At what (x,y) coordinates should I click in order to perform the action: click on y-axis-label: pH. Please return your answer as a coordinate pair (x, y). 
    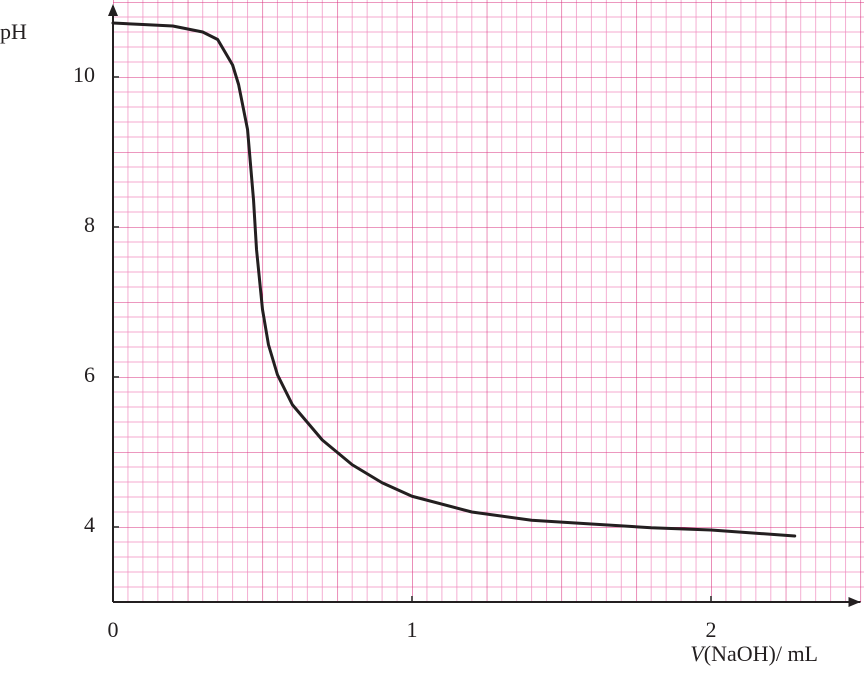
    Looking at the image, I should click on (13, 31).